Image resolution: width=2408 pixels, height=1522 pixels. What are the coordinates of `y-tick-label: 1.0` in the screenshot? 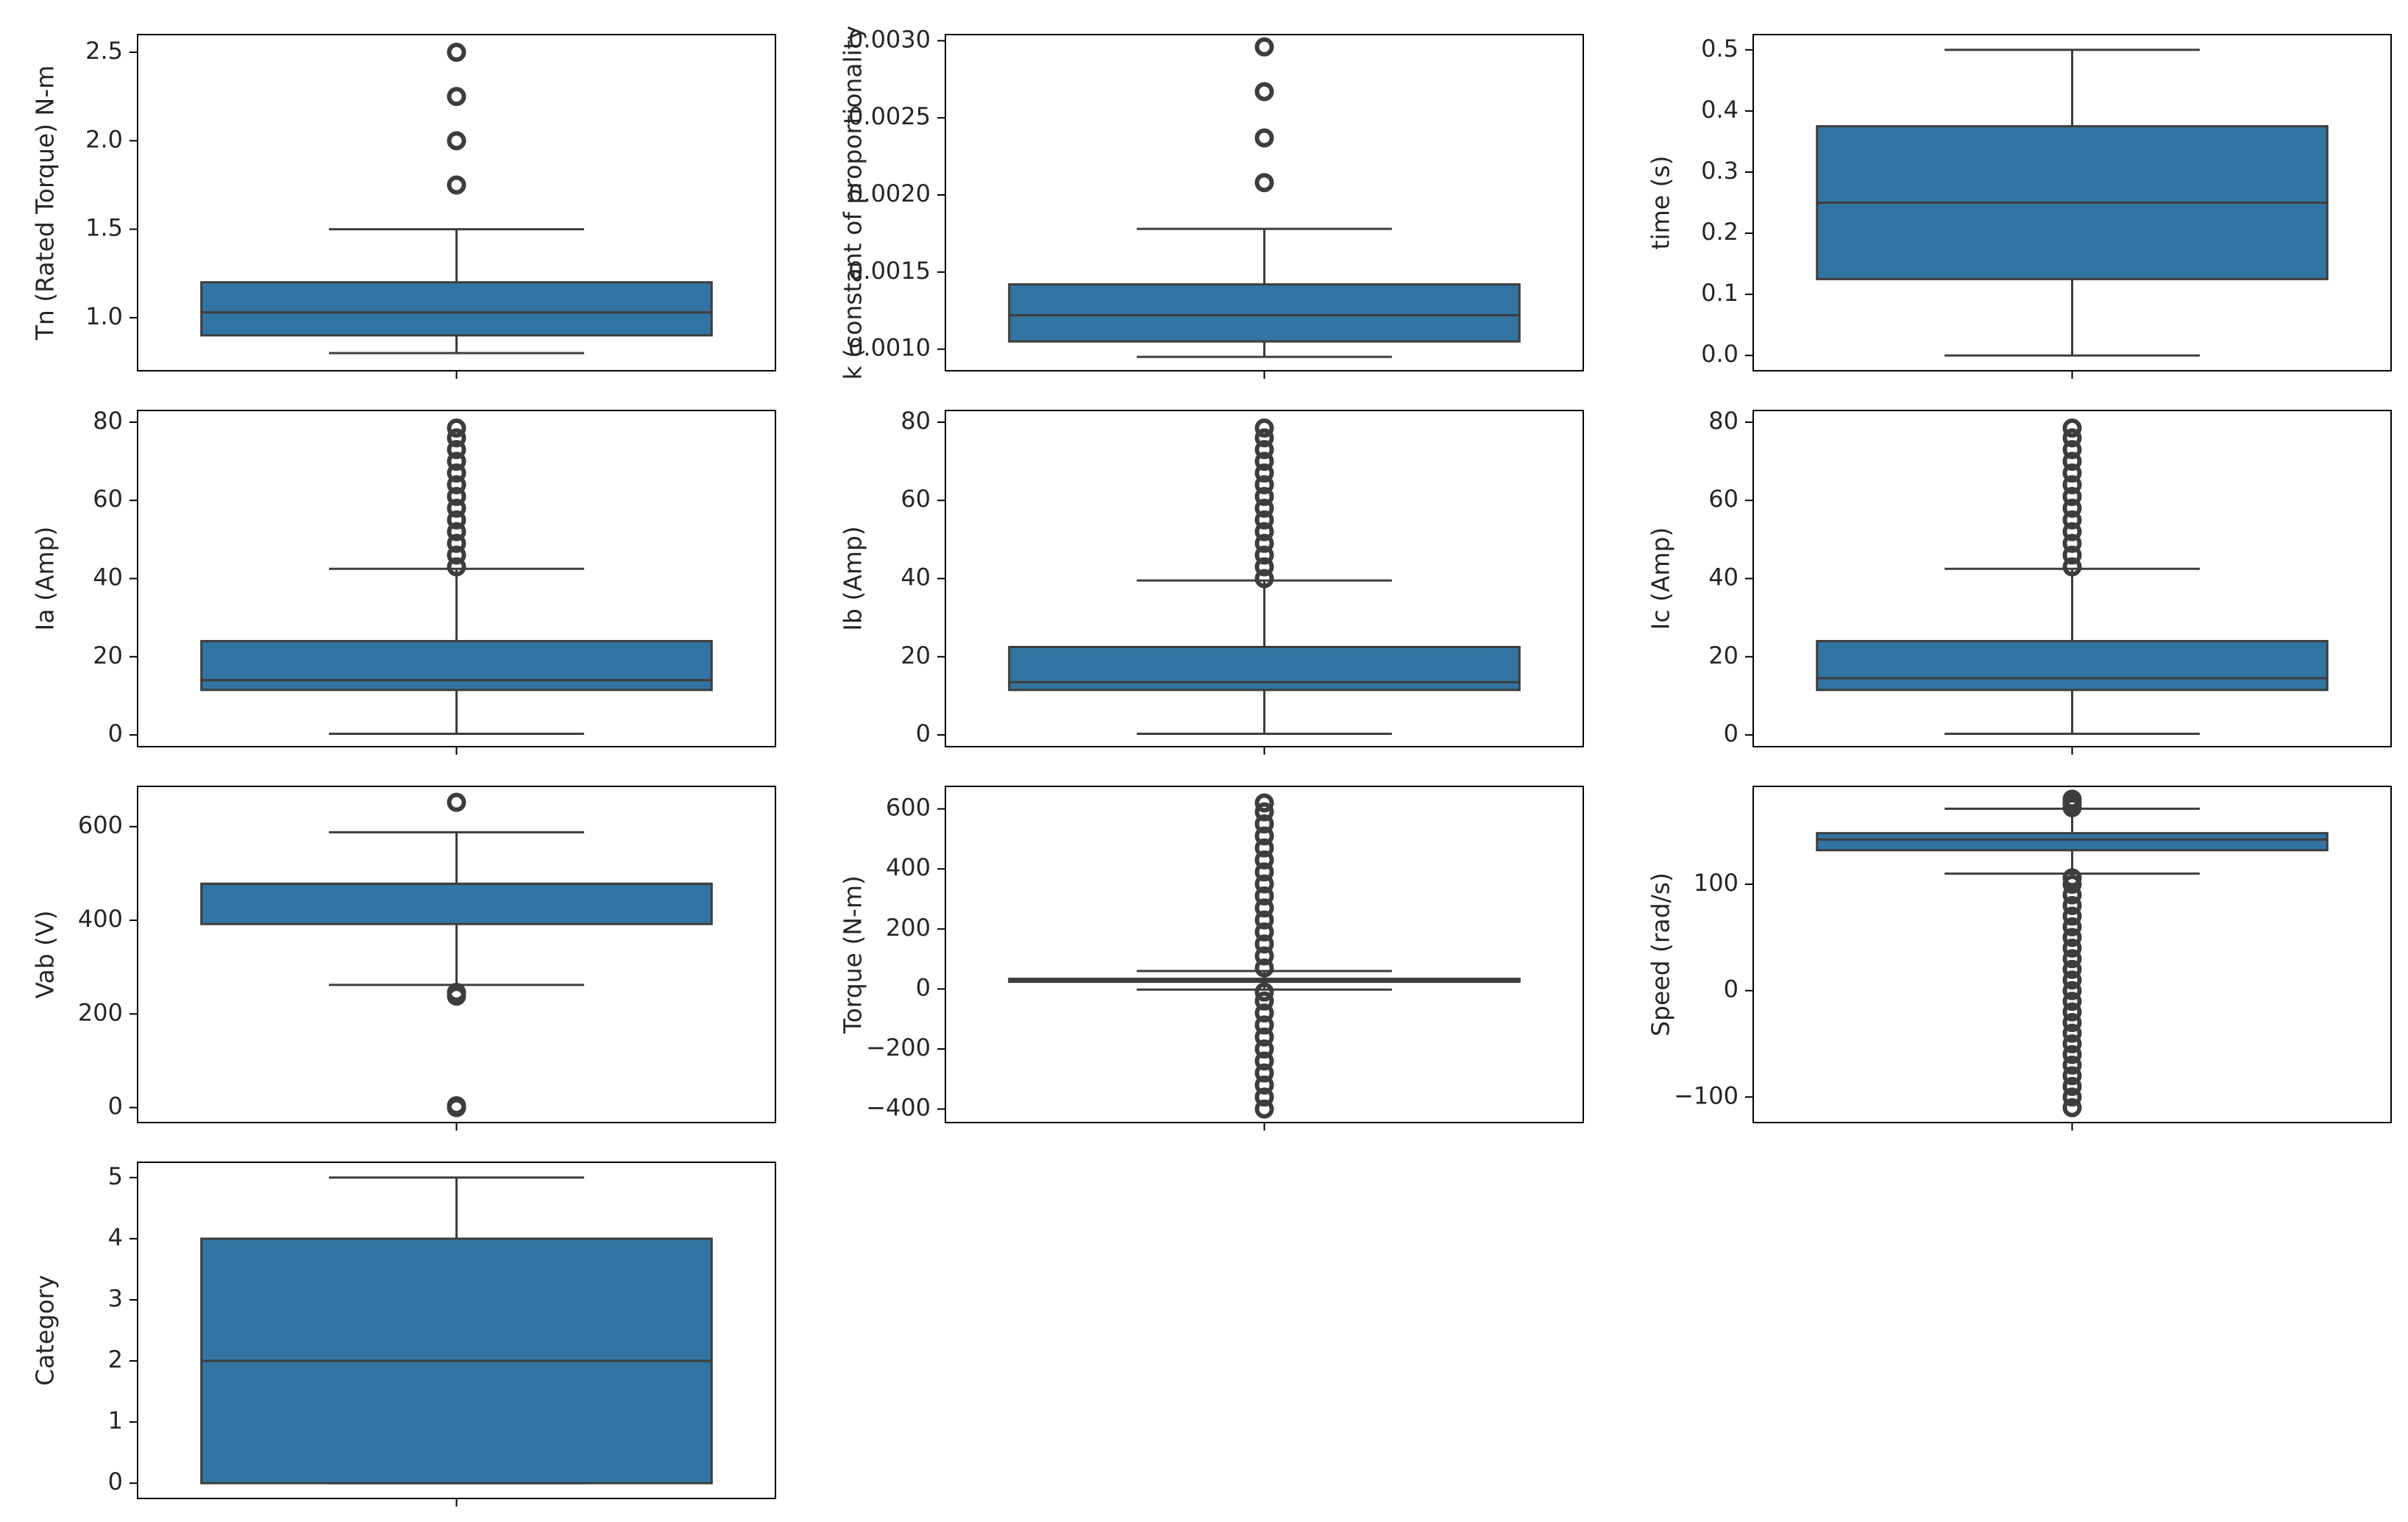 It's located at (104, 316).